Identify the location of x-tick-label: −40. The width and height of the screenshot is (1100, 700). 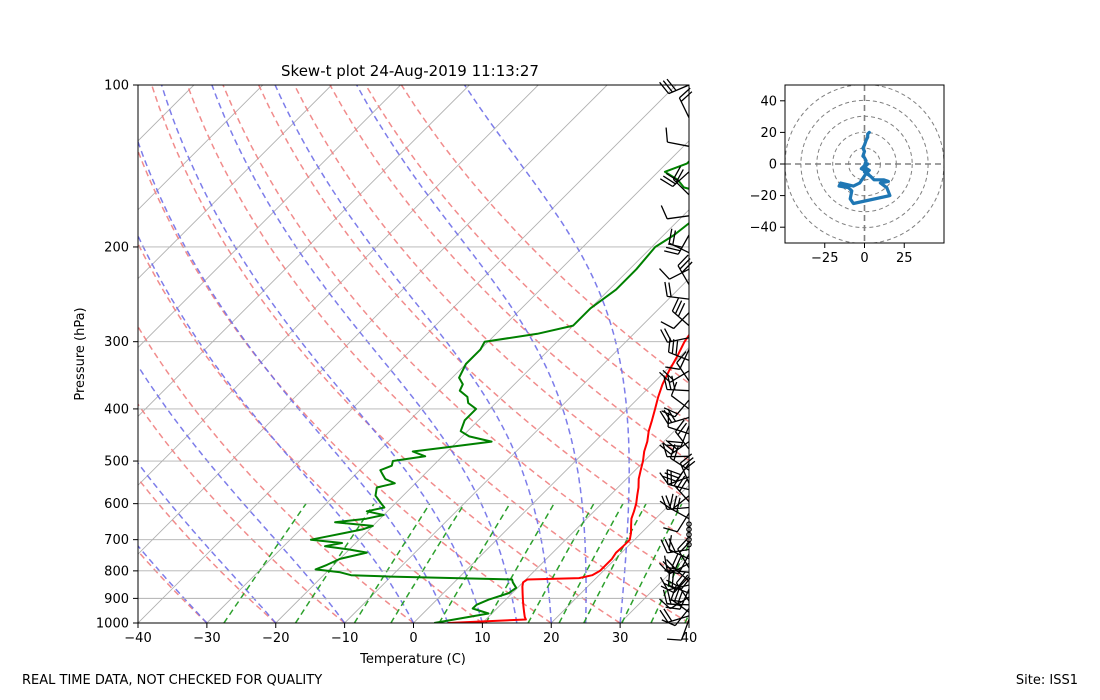
(137, 638).